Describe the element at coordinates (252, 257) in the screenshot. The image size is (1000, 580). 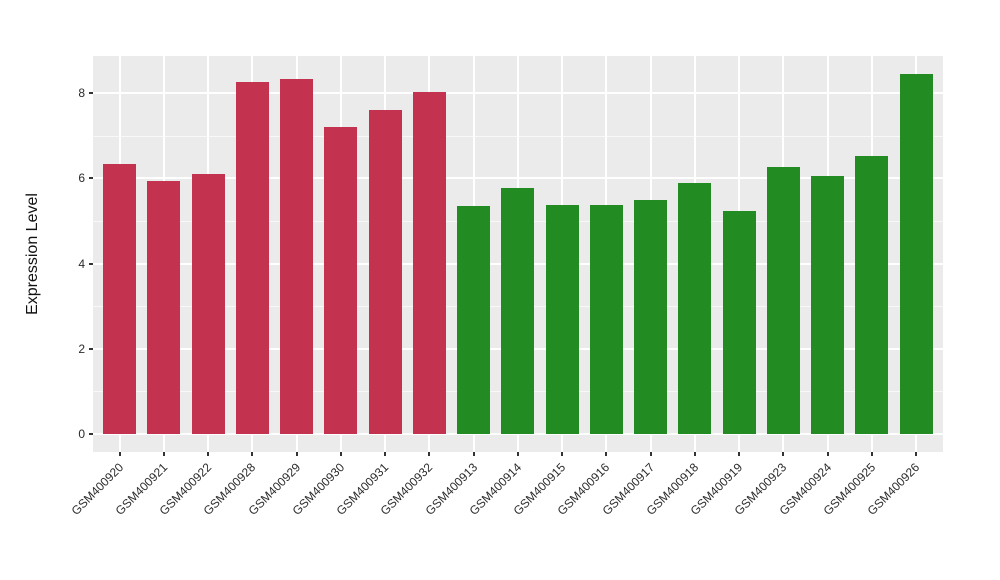
I see `bar-GSM400928` at that location.